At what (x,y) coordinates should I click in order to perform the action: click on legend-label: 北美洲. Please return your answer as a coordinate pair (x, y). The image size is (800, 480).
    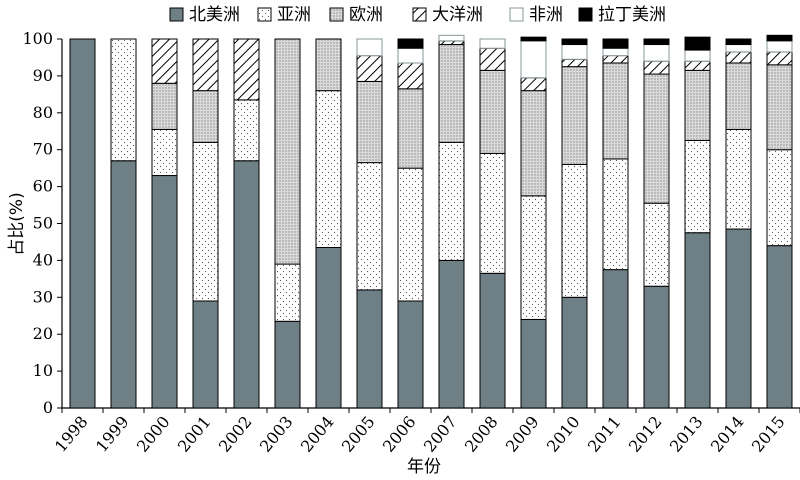
    Looking at the image, I should click on (214, 15).